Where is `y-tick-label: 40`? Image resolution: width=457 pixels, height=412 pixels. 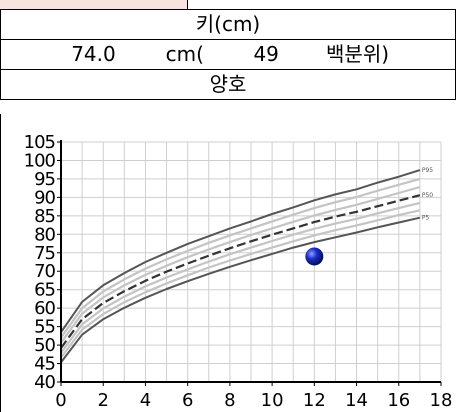 y-tick-label: 40 is located at coordinates (44, 382).